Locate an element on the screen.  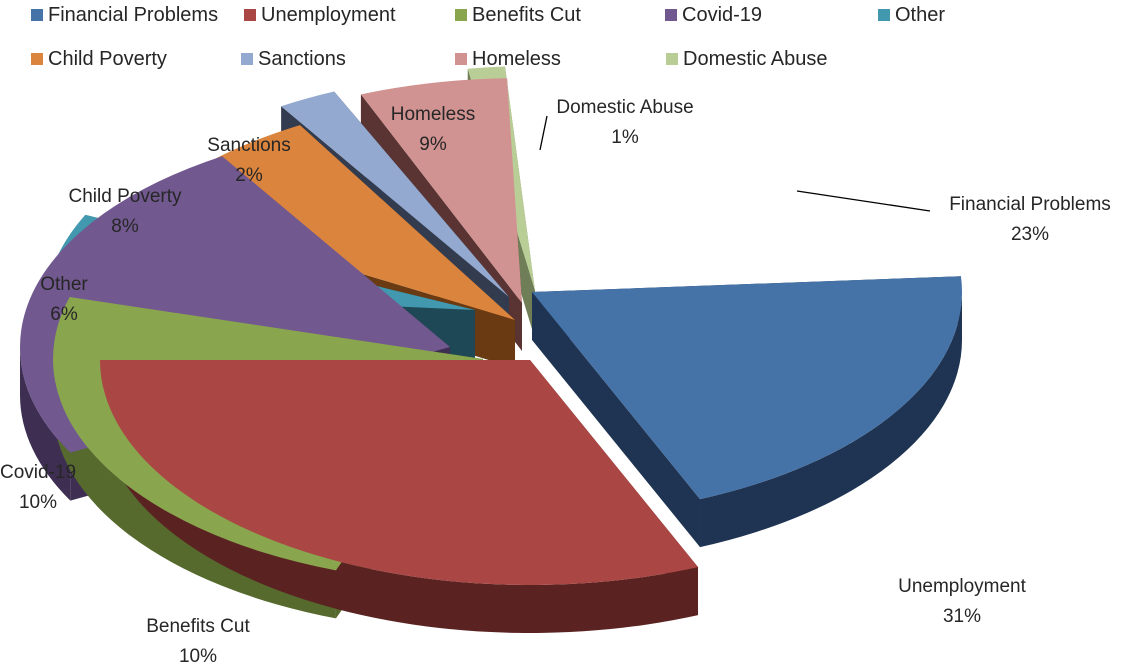
data-label-covid-19: Covid-19 10% is located at coordinates (38, 487).